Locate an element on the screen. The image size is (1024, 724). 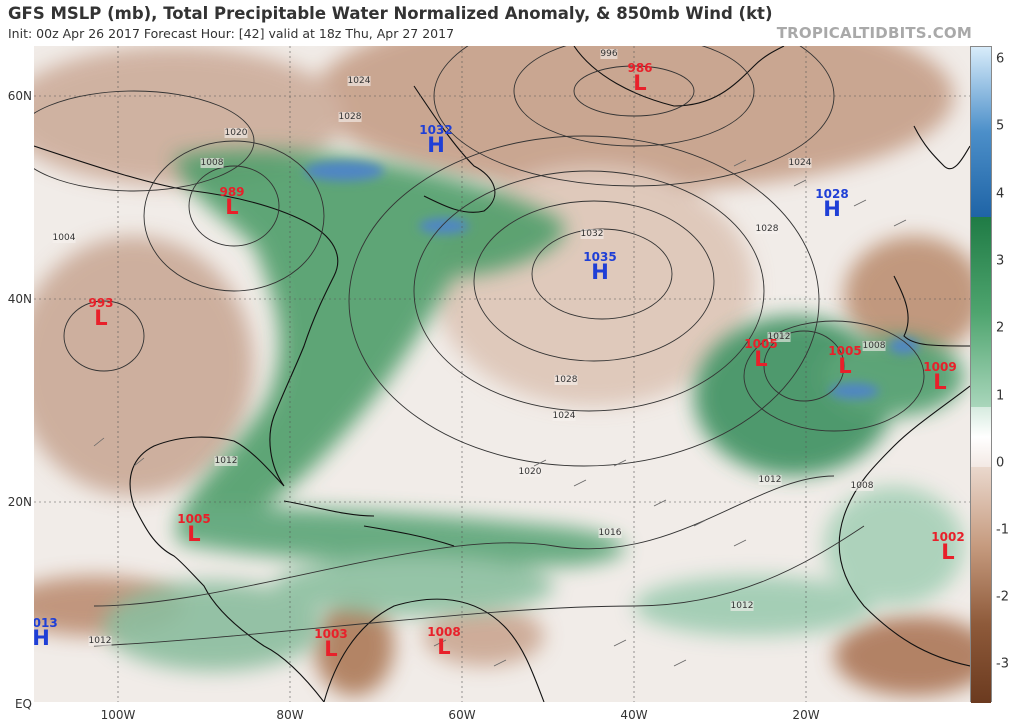
low-pressure-center: 1008 L is located at coordinates (444, 642).